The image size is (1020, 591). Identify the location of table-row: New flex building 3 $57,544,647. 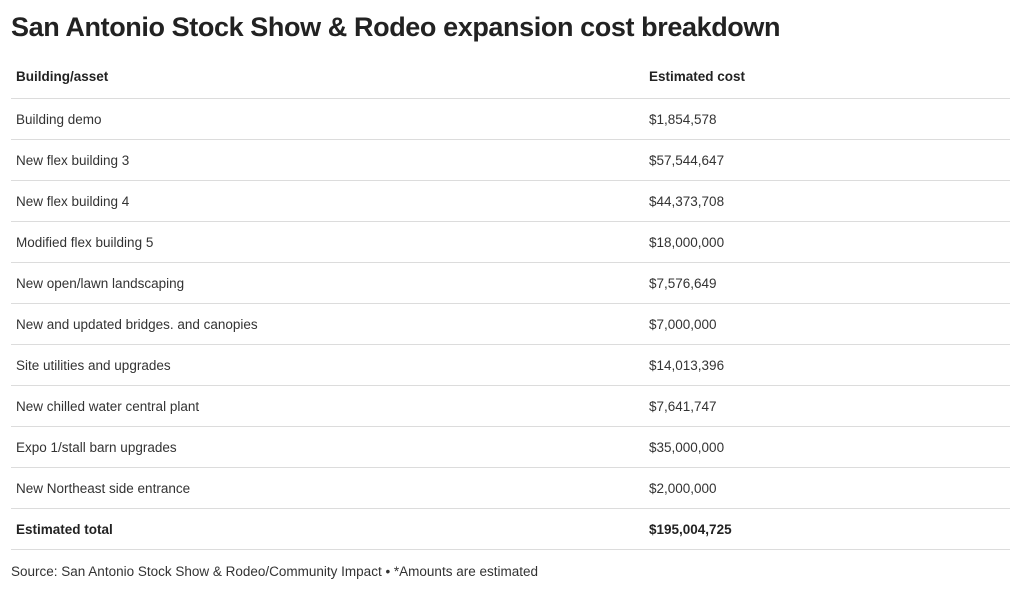
(510, 160).